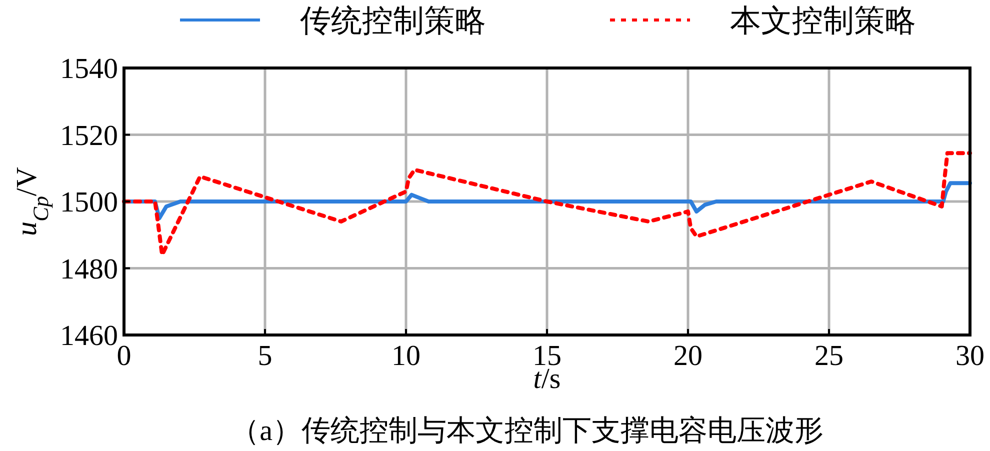 The width and height of the screenshot is (990, 451). Describe the element at coordinates (406, 356) in the screenshot. I see `x-tick-label: 10` at that location.